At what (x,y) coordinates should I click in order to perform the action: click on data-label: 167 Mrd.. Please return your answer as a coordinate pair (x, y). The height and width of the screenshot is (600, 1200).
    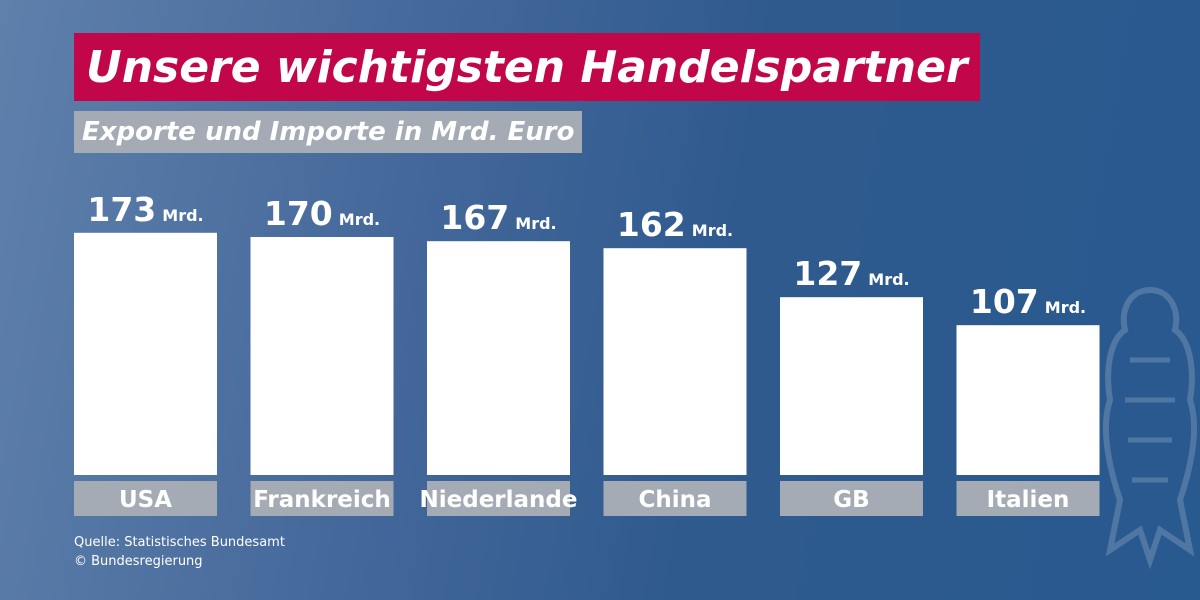
    Looking at the image, I should click on (498, 217).